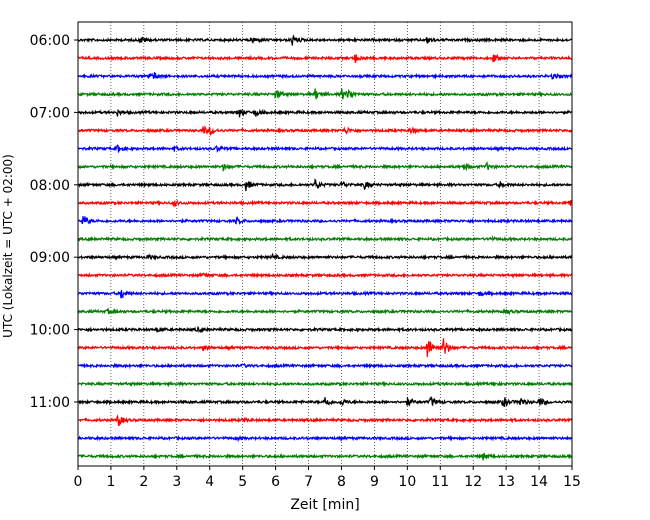 The height and width of the screenshot is (520, 650). I want to click on x-tick-label: 10, so click(407, 482).